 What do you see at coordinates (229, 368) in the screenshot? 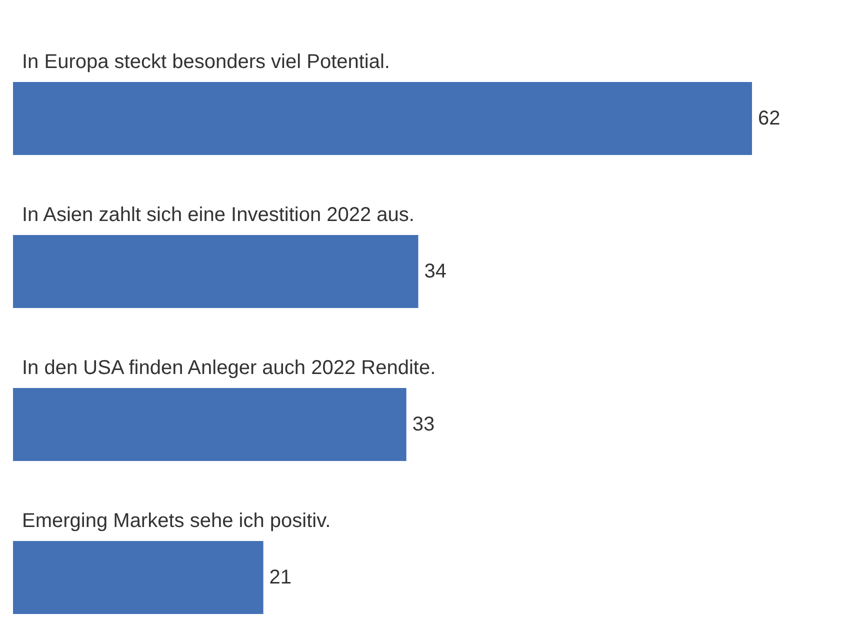
I see `y-tick-label: In den USA finden Anleger auch 2022 Rendite.` at bounding box center [229, 368].